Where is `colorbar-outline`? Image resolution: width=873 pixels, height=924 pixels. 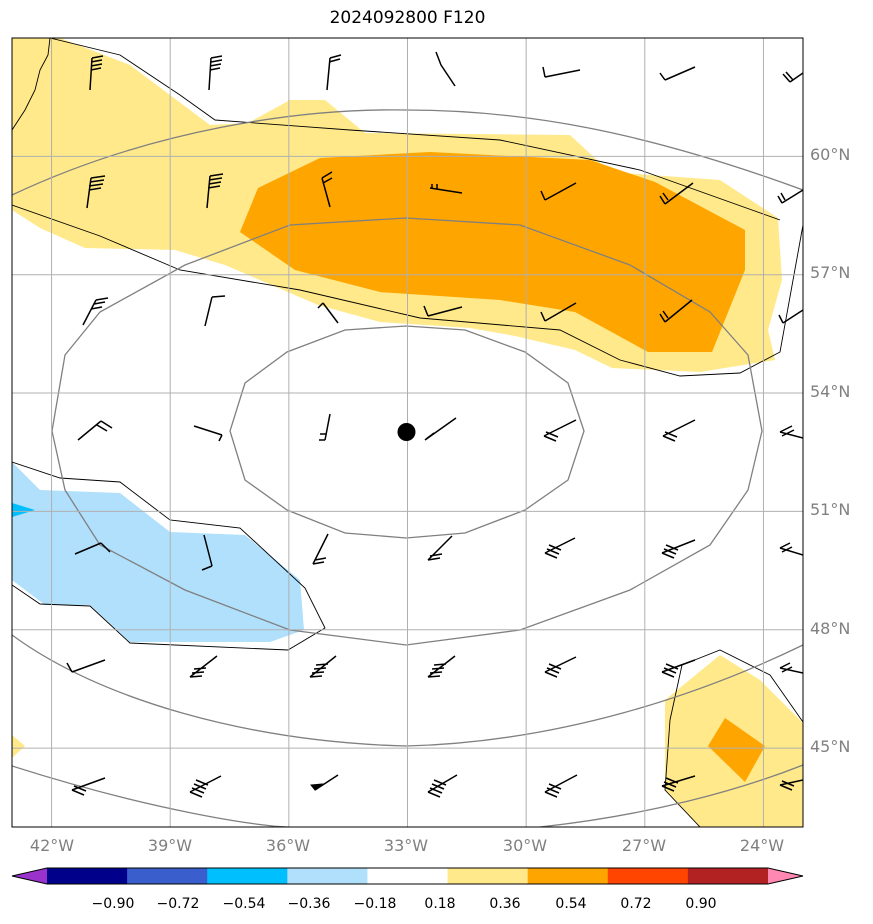 colorbar-outline is located at coordinates (407, 876).